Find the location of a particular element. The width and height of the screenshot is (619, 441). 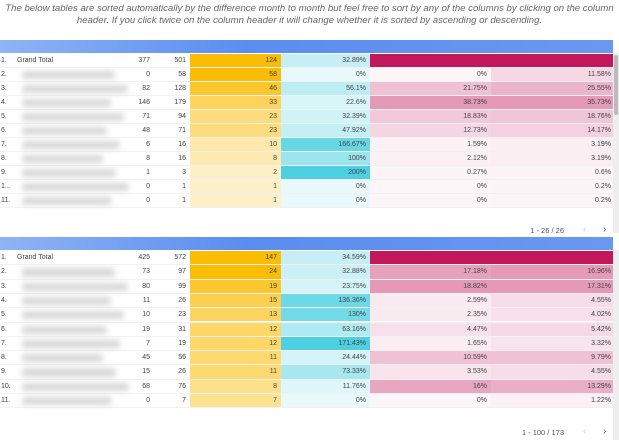

row-number: 6. is located at coordinates (4, 329).